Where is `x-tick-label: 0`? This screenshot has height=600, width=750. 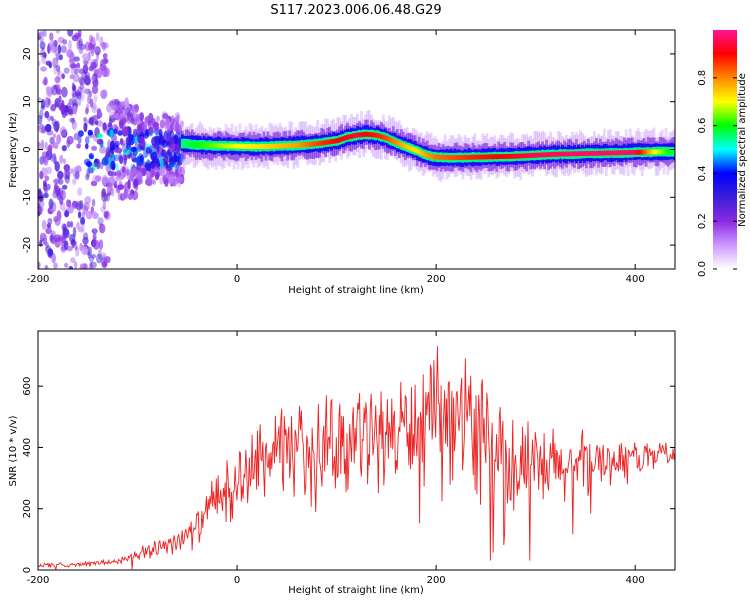 x-tick-label: 0 is located at coordinates (237, 580).